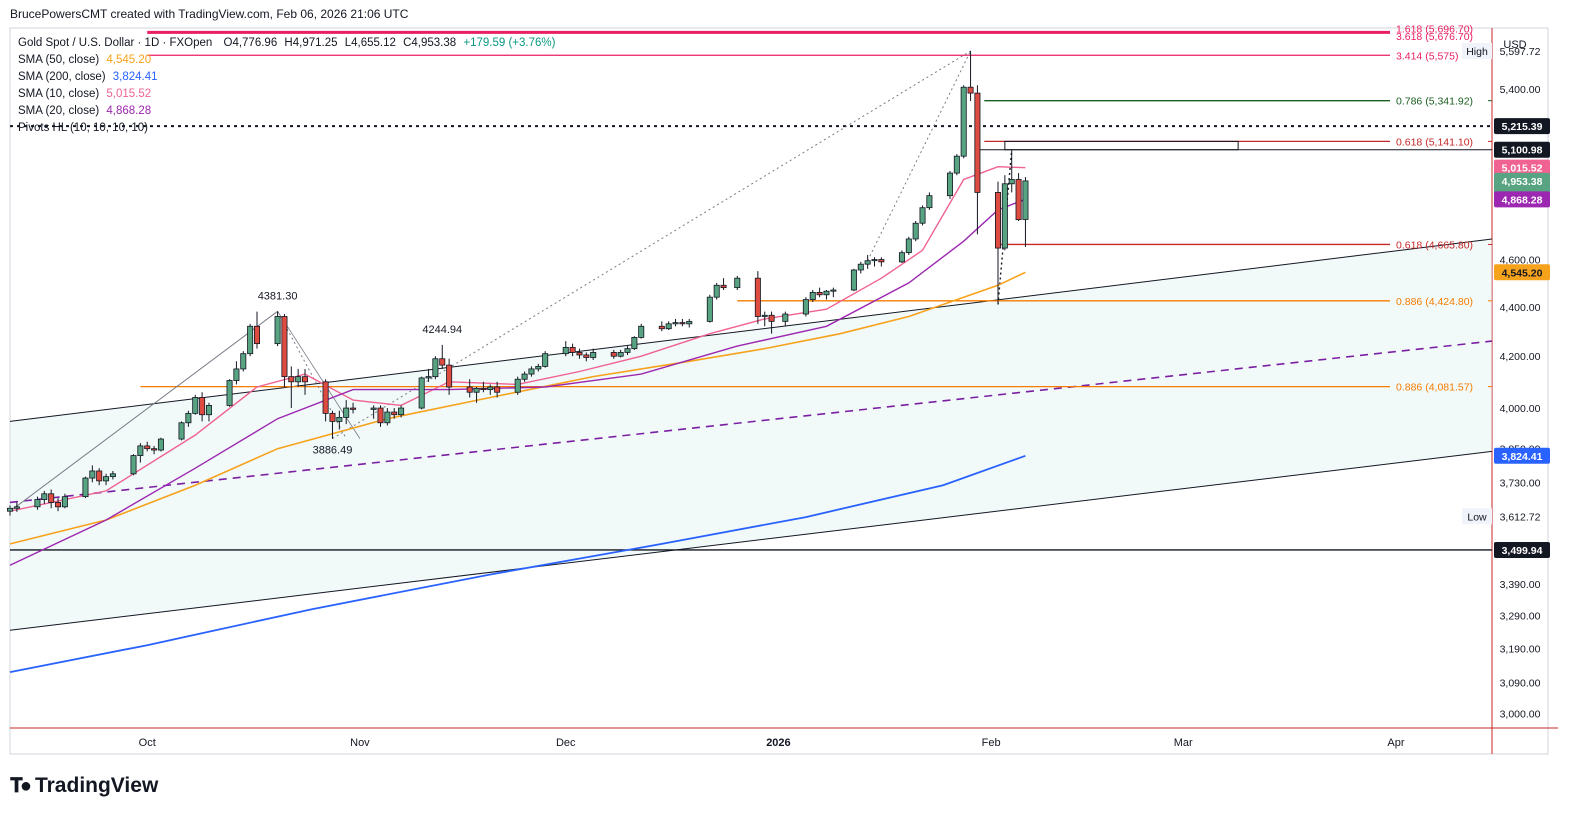 The height and width of the screenshot is (818, 1572). I want to click on y-axis-tick-label: 4,400.00, so click(1520, 308).